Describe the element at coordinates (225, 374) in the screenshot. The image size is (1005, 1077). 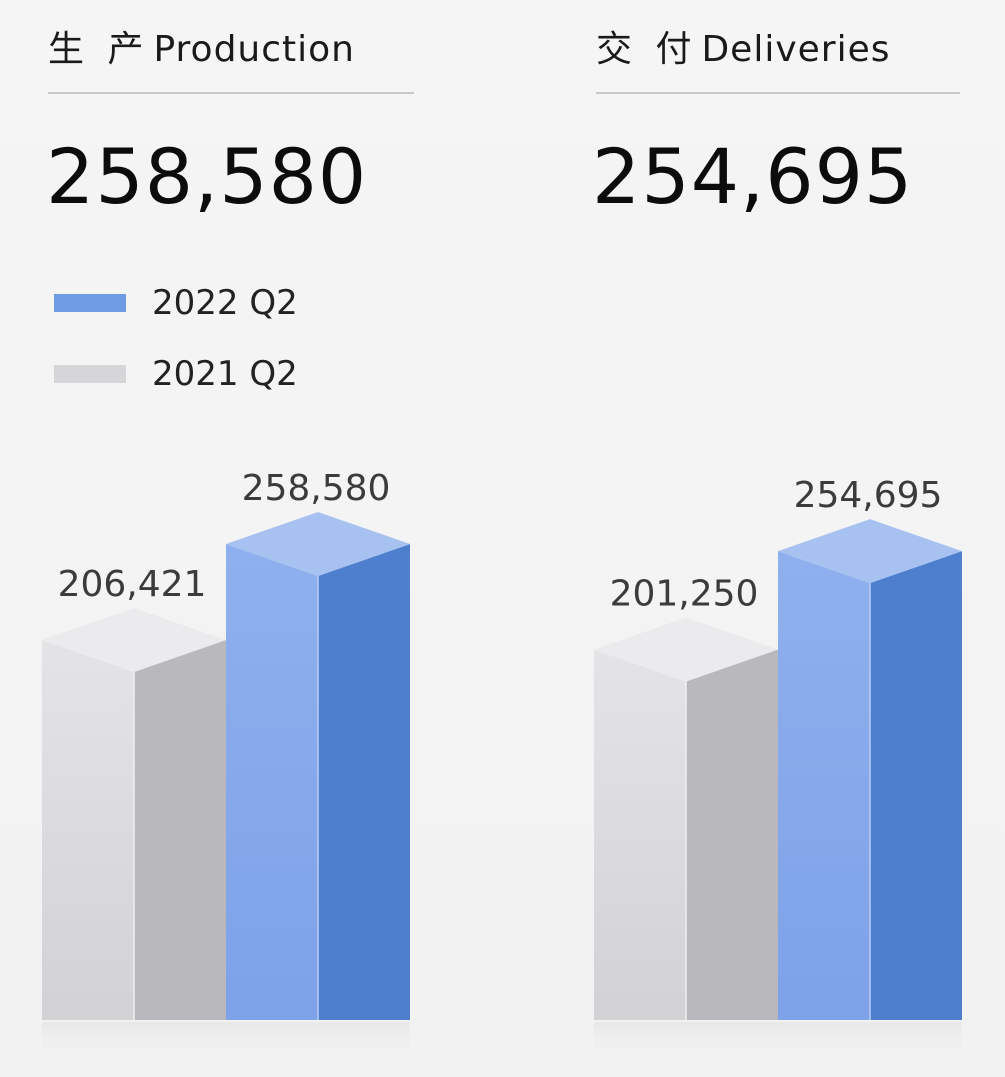
I see `legend-label-2021: 2021 Q2` at that location.